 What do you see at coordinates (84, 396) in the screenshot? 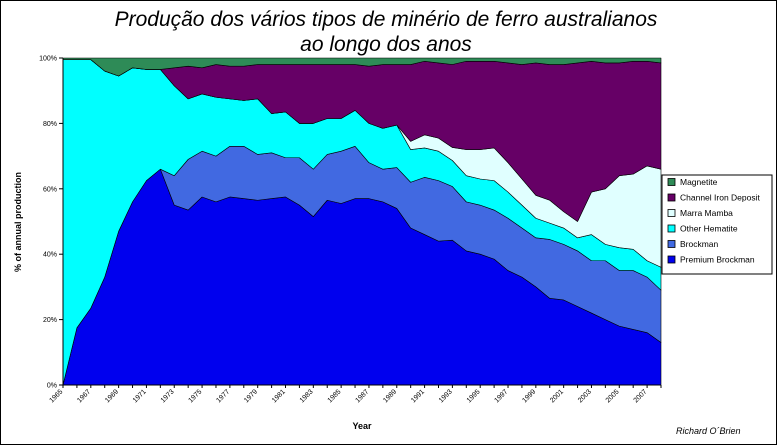
I see `x-tick-label: 1967` at bounding box center [84, 396].